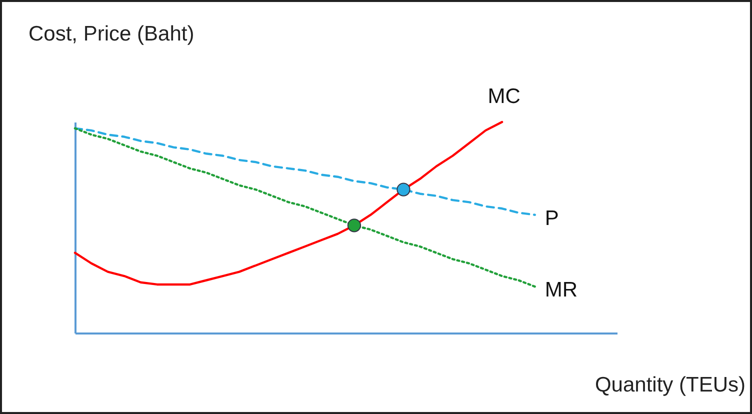 This screenshot has width=752, height=414. Describe the element at coordinates (561, 290) in the screenshot. I see `series-label: MR` at that location.